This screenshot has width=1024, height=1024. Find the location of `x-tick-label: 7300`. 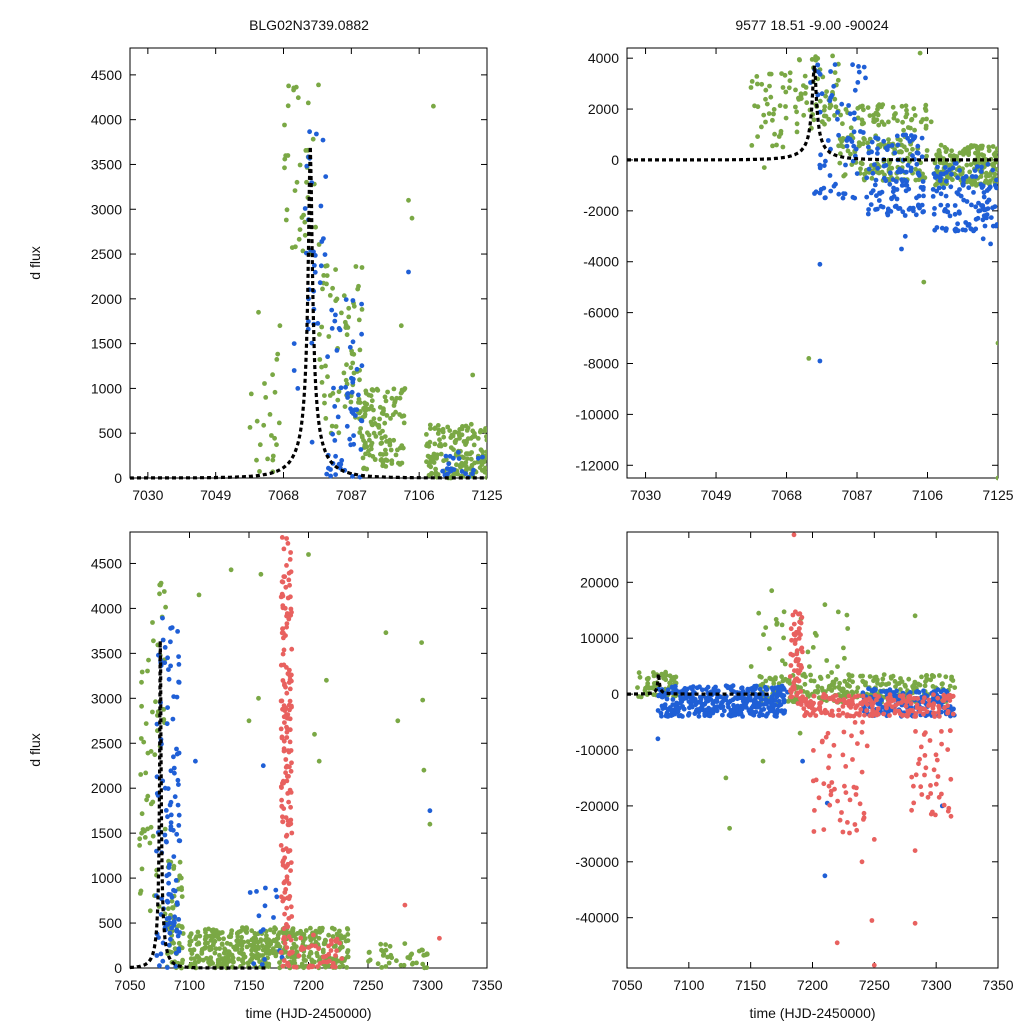

x-tick-label: 7300 is located at coordinates (936, 985).